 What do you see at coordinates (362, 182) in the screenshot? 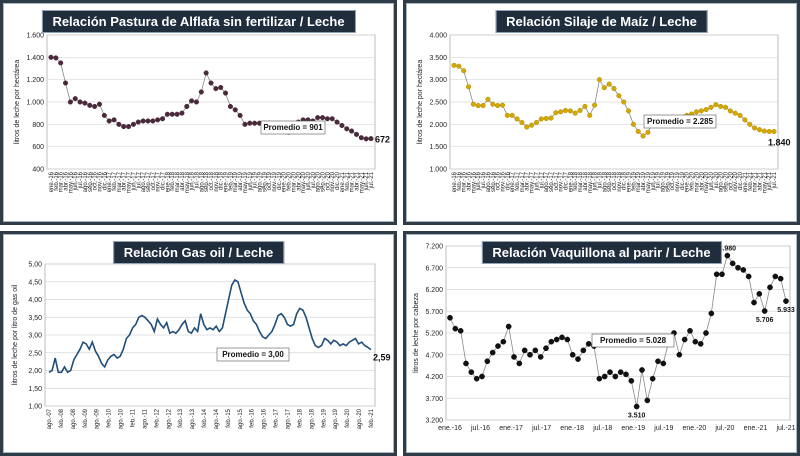
I see `x-tick-label: may.-21` at bounding box center [362, 182].